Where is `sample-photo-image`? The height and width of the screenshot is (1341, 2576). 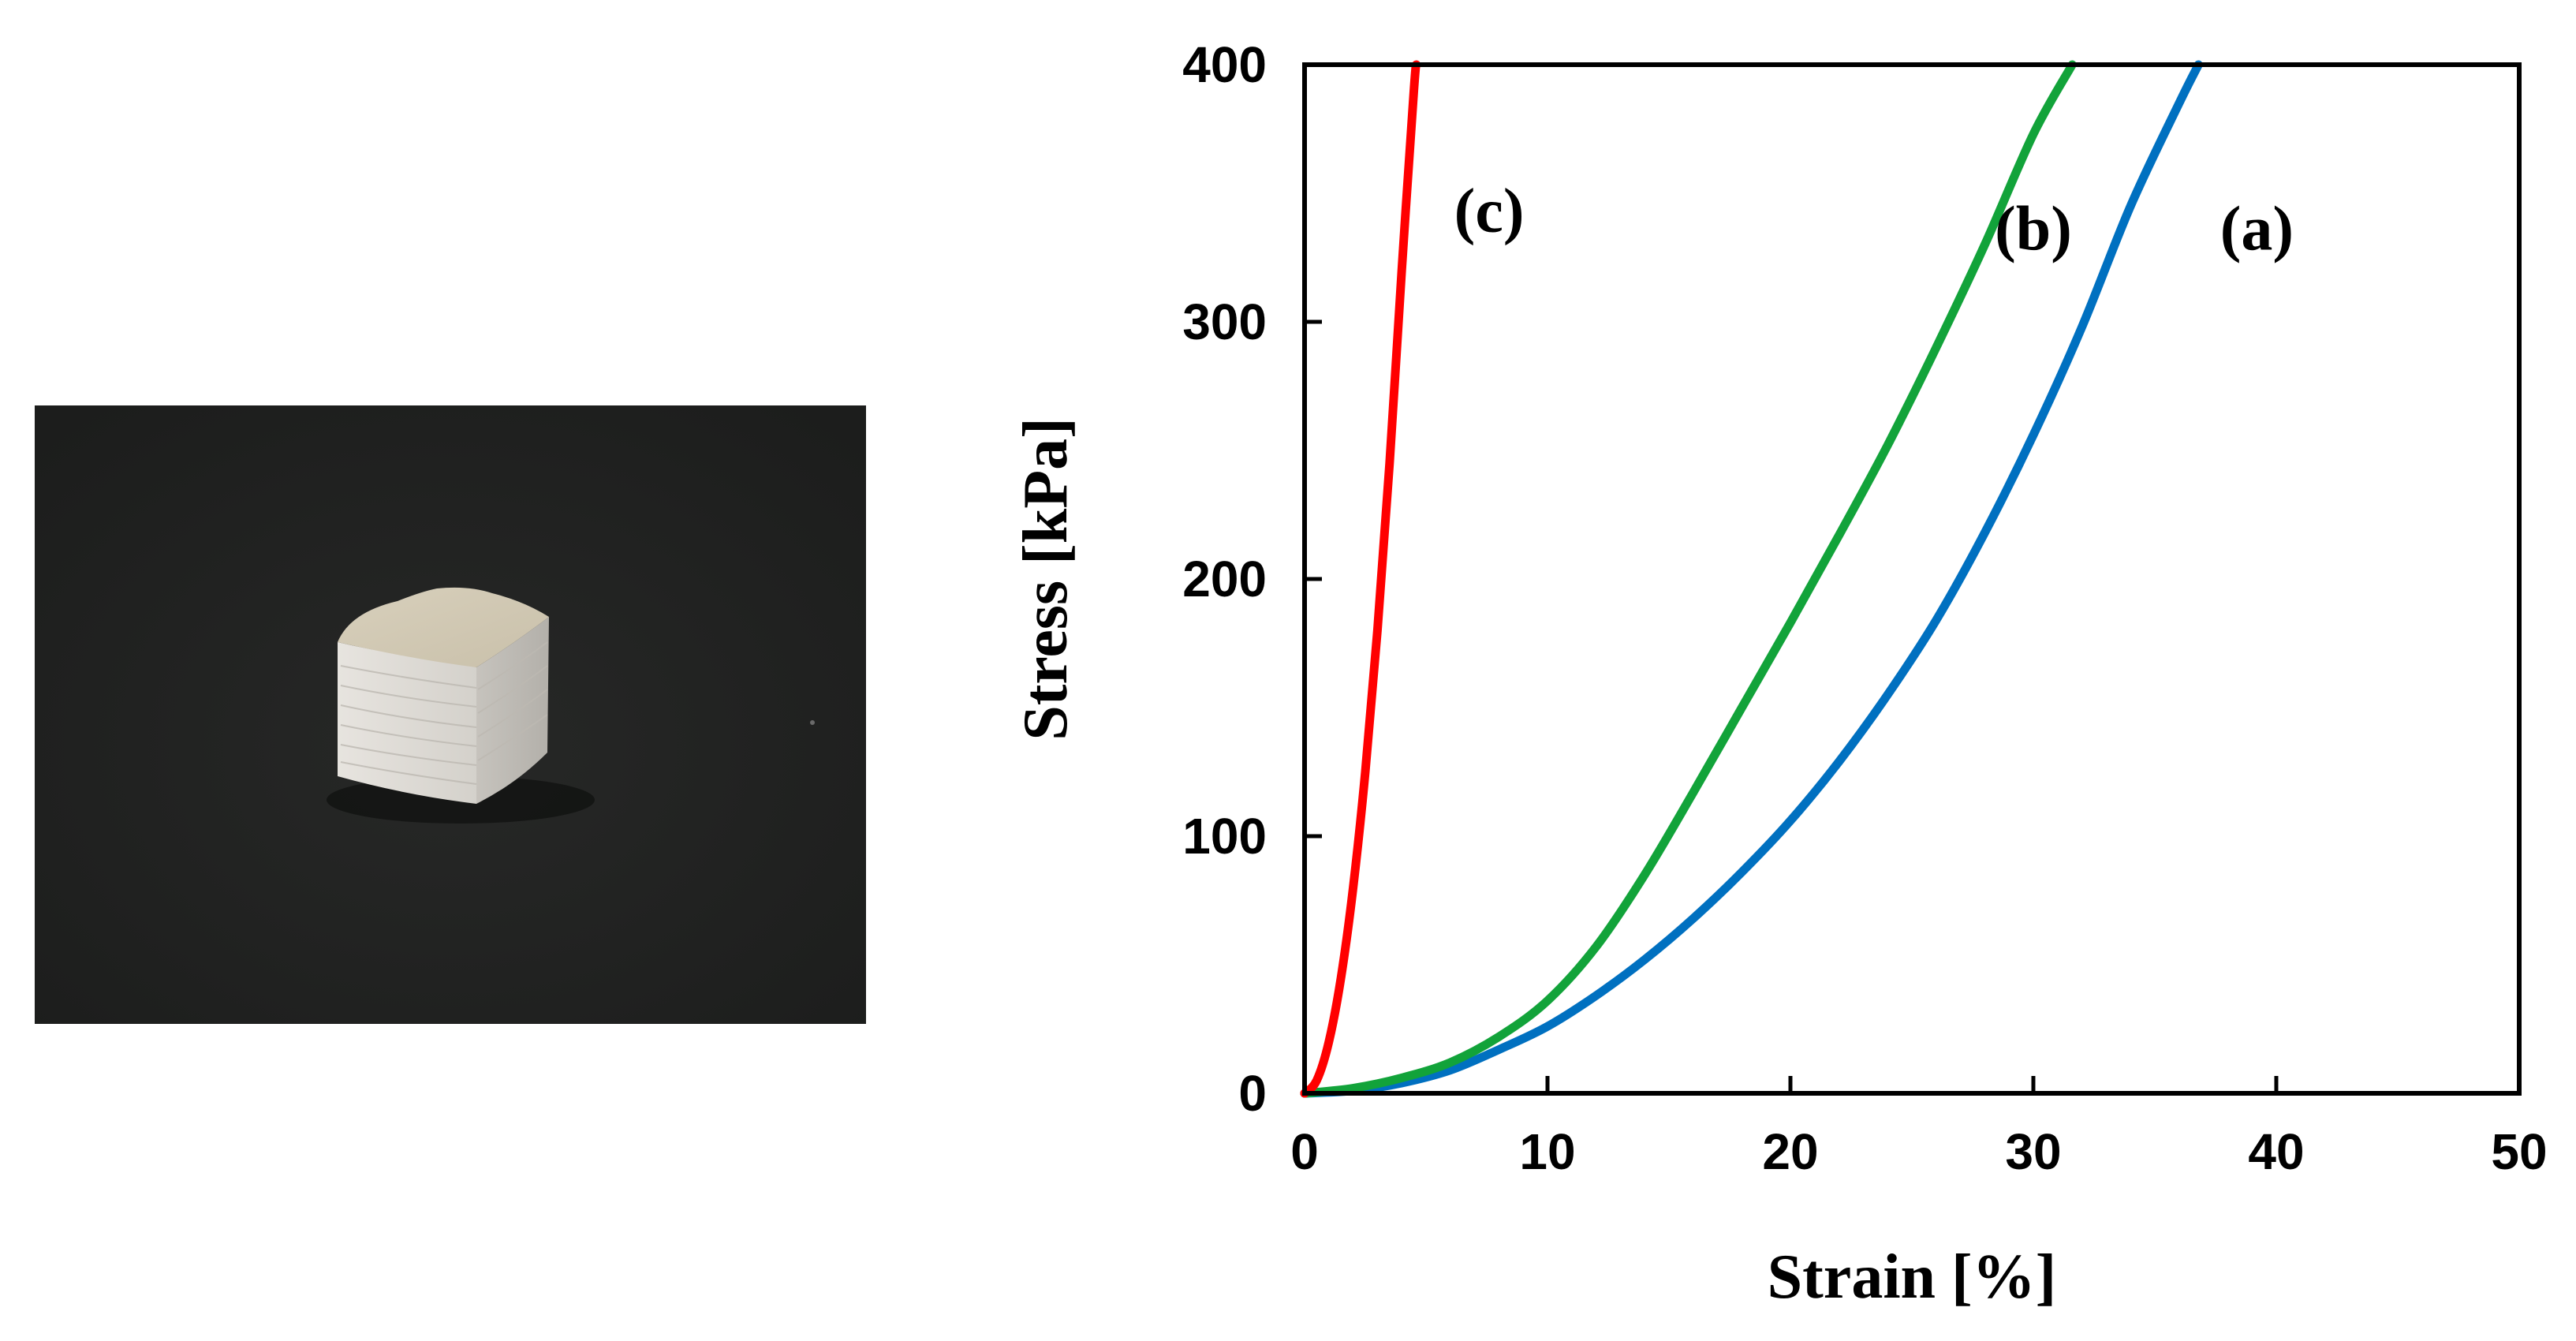 sample-photo-image is located at coordinates (450, 714).